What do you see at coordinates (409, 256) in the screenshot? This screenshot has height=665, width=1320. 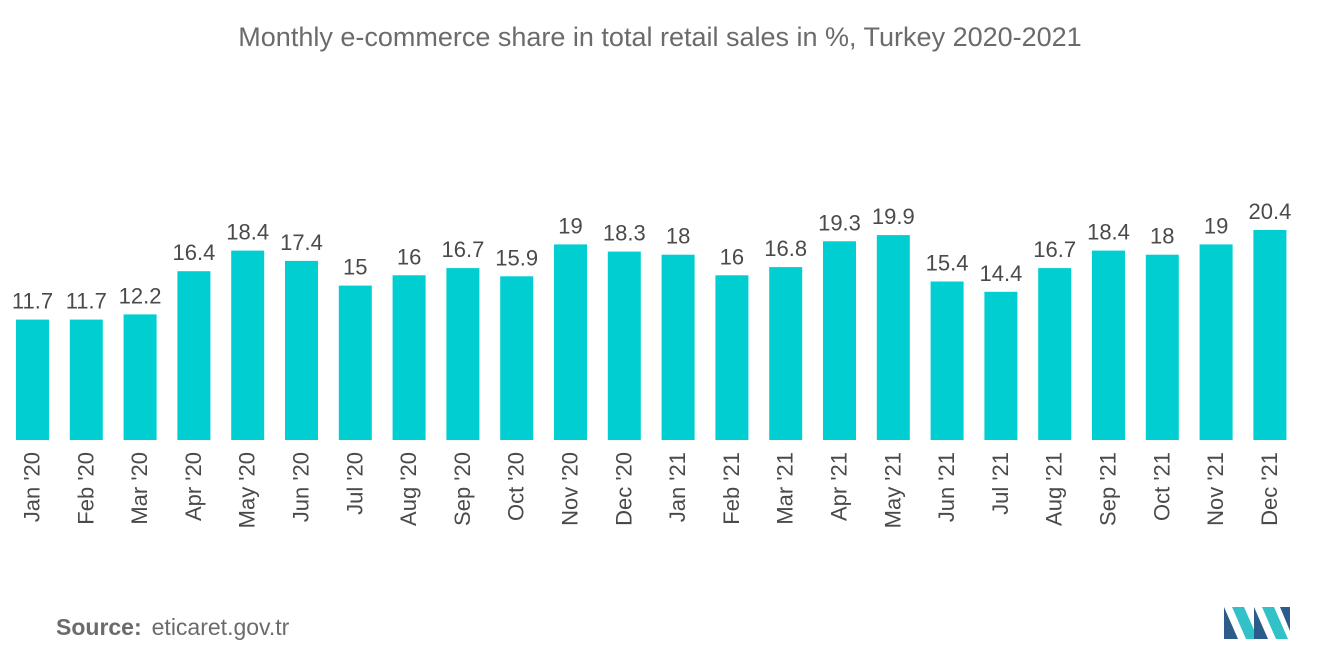 I see `data-label-7: 16` at bounding box center [409, 256].